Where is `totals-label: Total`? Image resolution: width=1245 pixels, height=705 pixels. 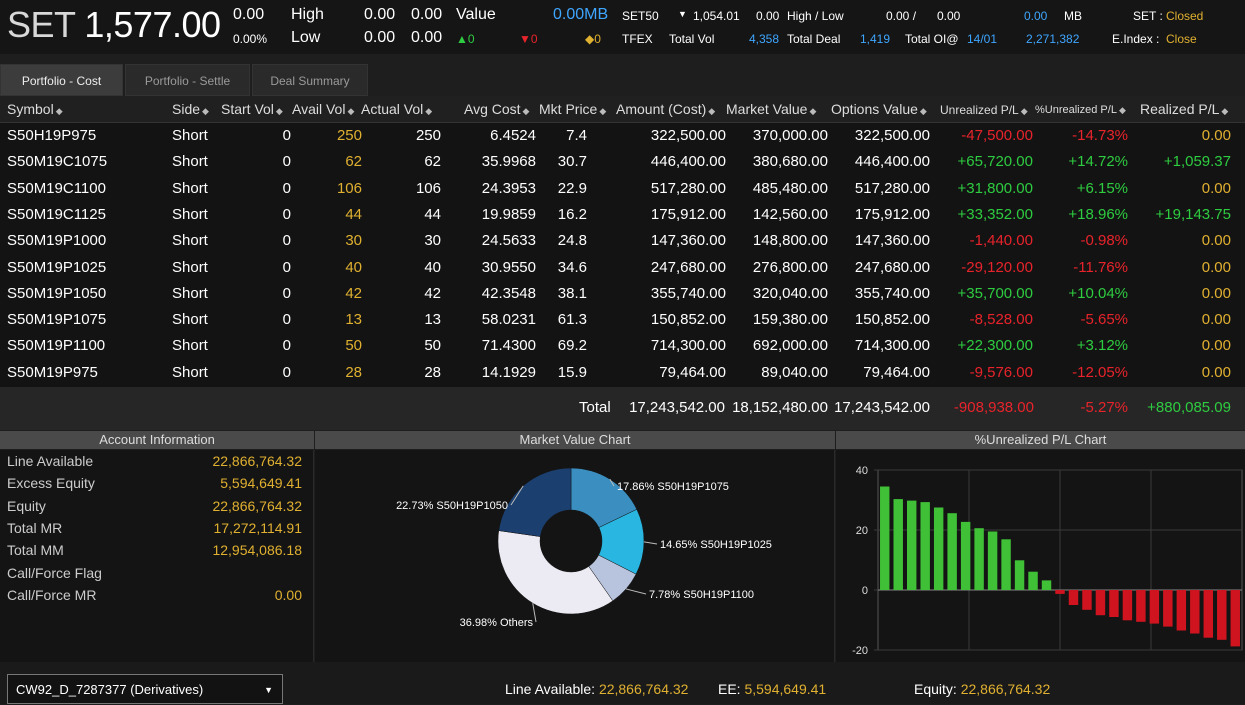 totals-label: Total is located at coordinates (595, 407).